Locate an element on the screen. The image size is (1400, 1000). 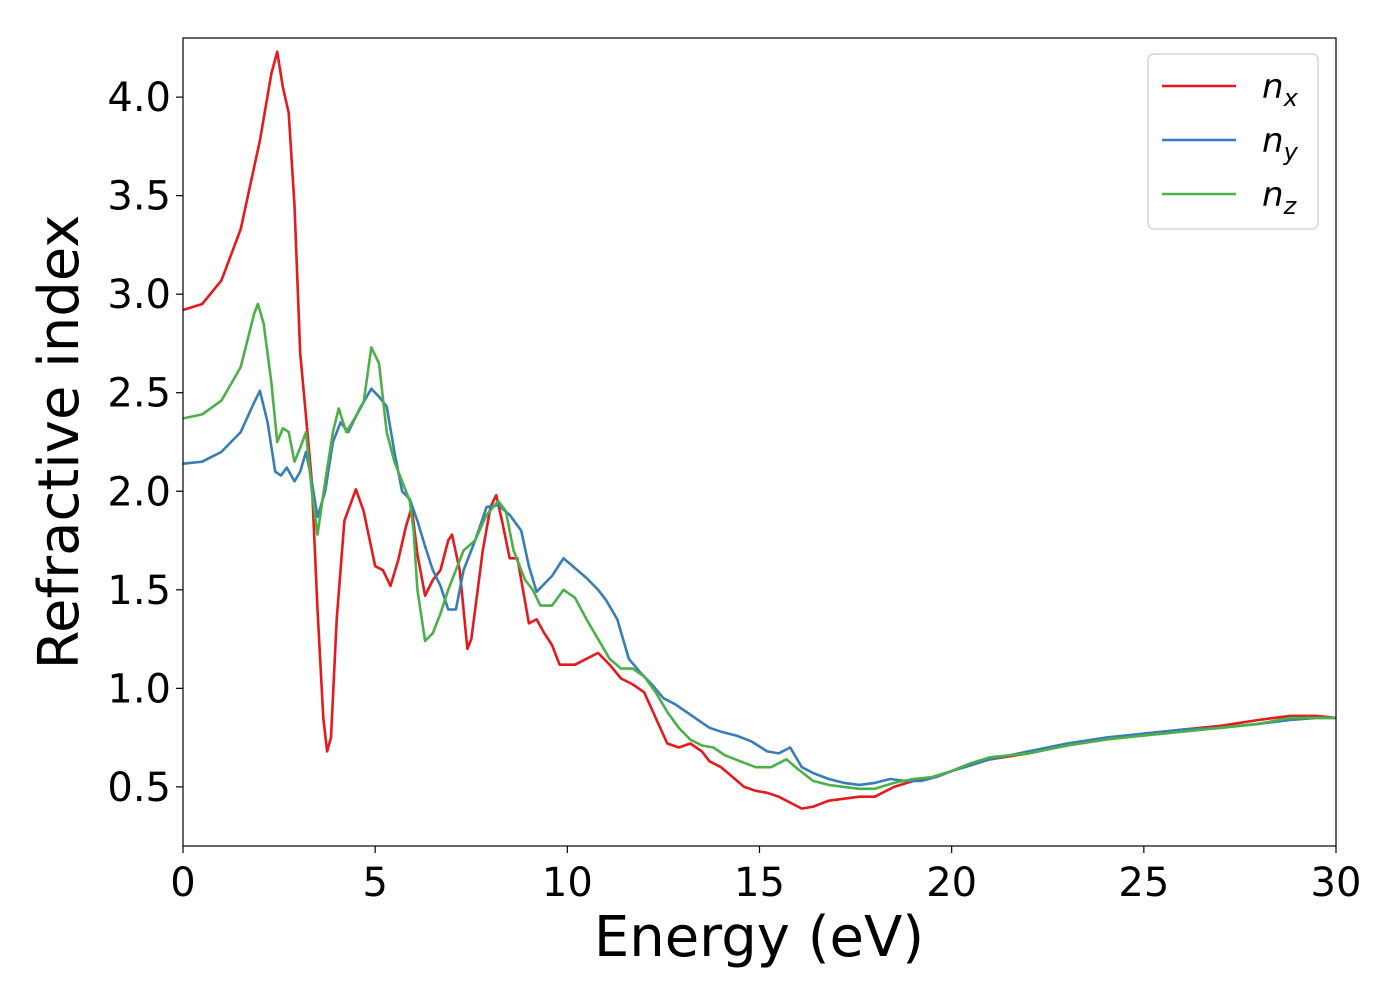
x-axis-label: Energy (eV) is located at coordinates (759, 937).